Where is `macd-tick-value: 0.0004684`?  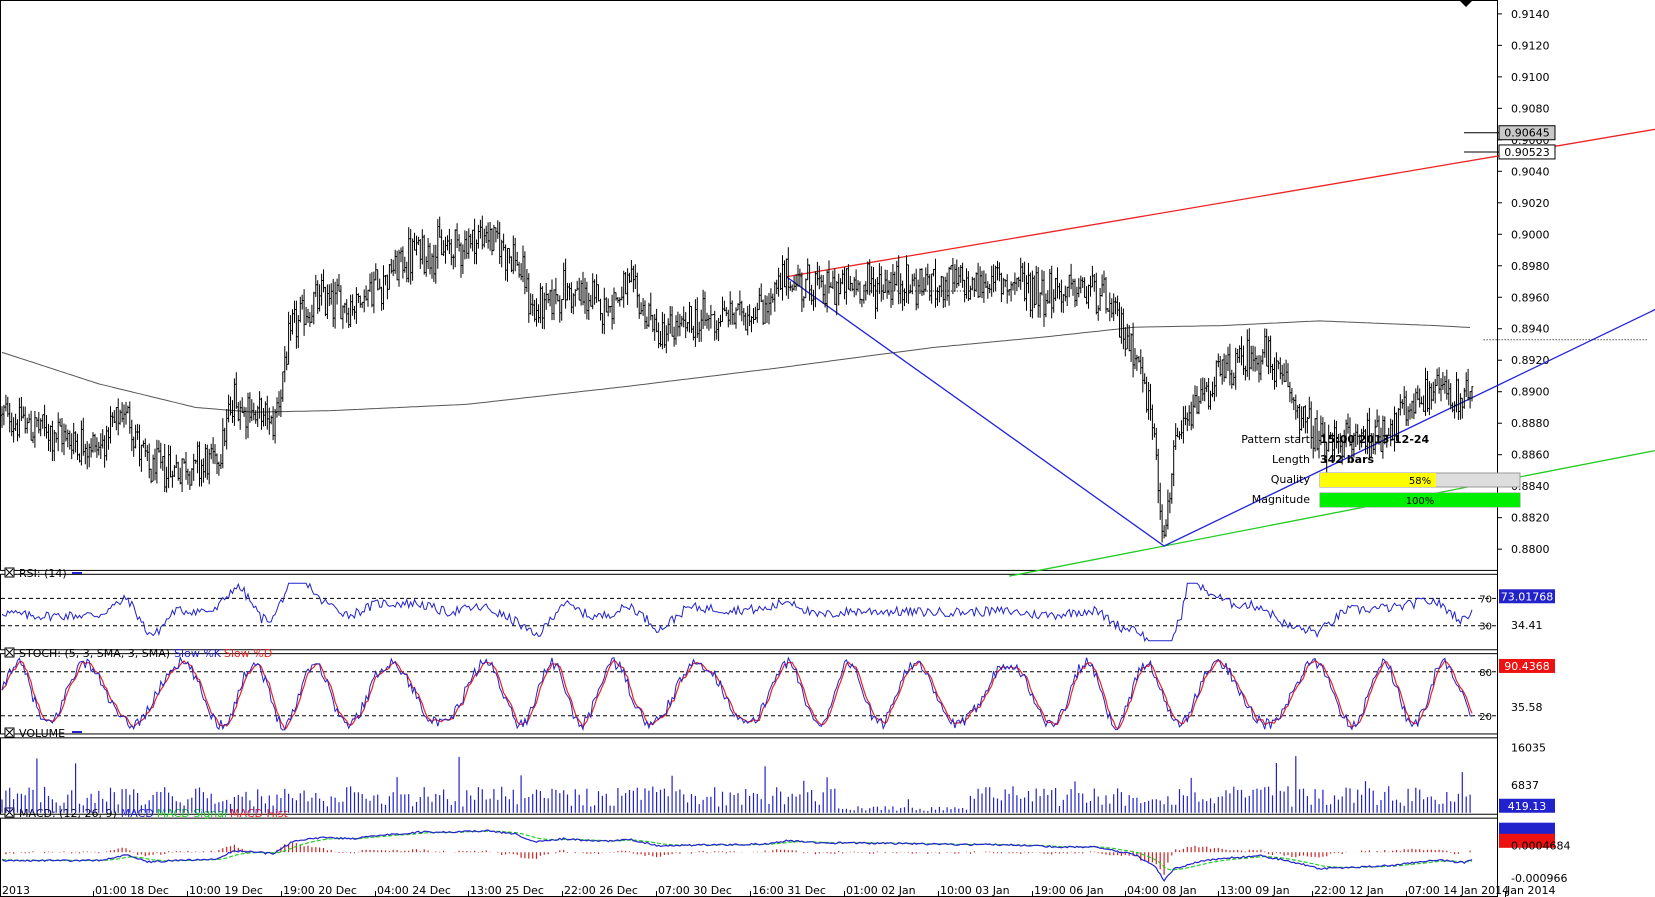
macd-tick-value: 0.0004684 is located at coordinates (1541, 846).